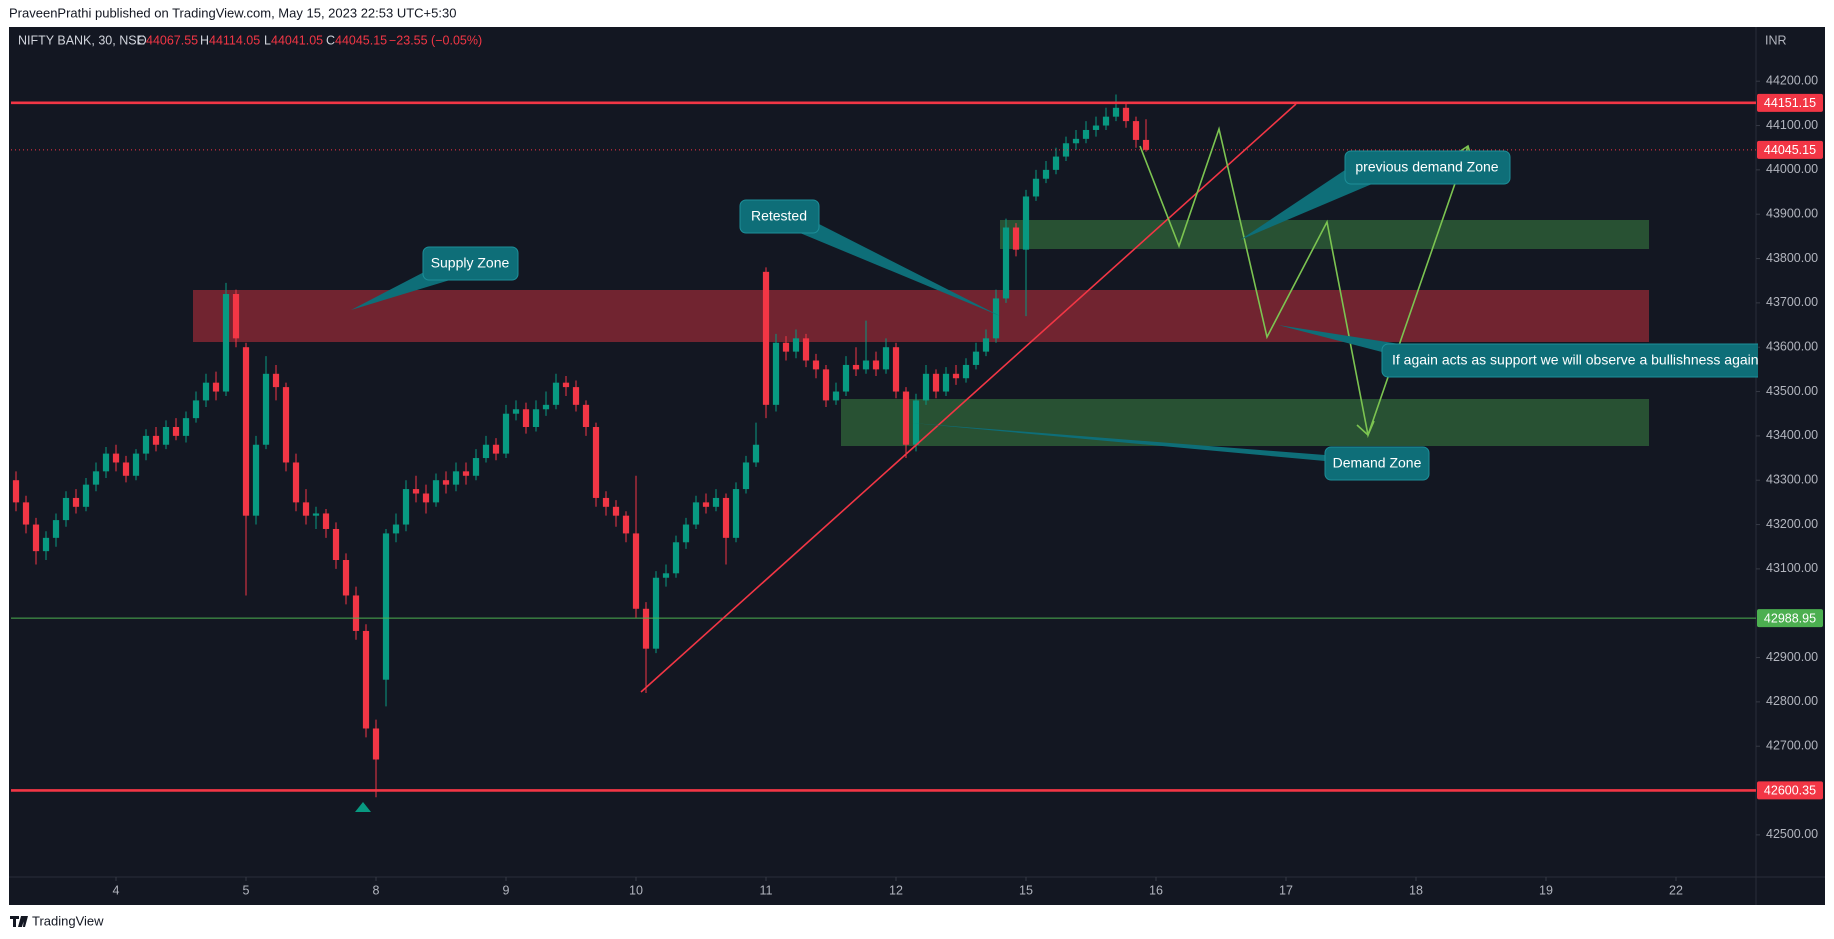  Describe the element at coordinates (1026, 890) in the screenshot. I see `x-tick-label: 15` at that location.